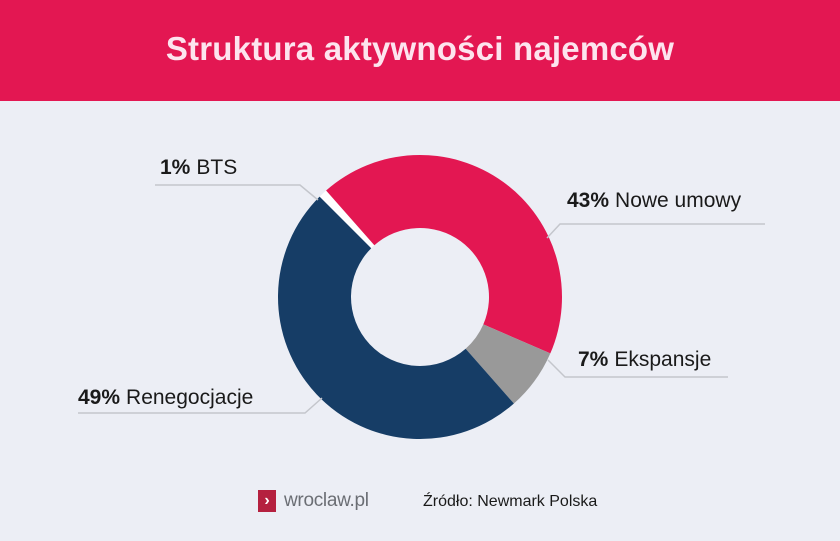 This screenshot has width=840, height=541. I want to click on label-renegocjacje-name: Renegocjacje, so click(190, 397).